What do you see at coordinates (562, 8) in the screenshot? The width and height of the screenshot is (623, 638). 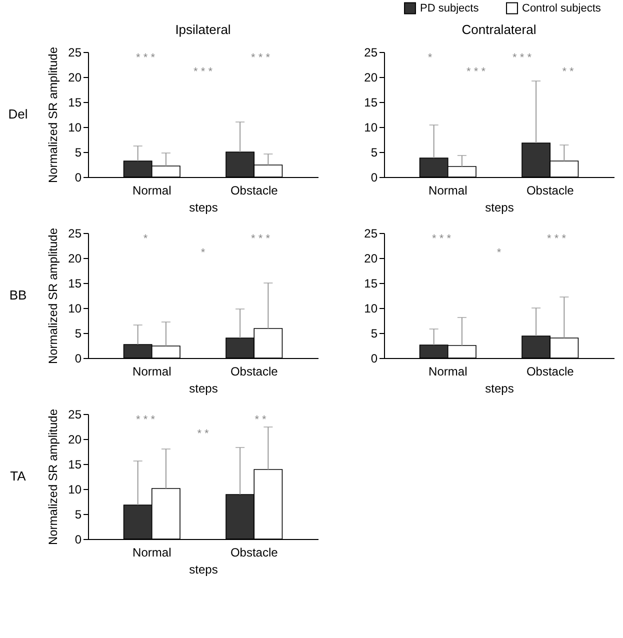 I see `legend-label: Control subjects` at bounding box center [562, 8].